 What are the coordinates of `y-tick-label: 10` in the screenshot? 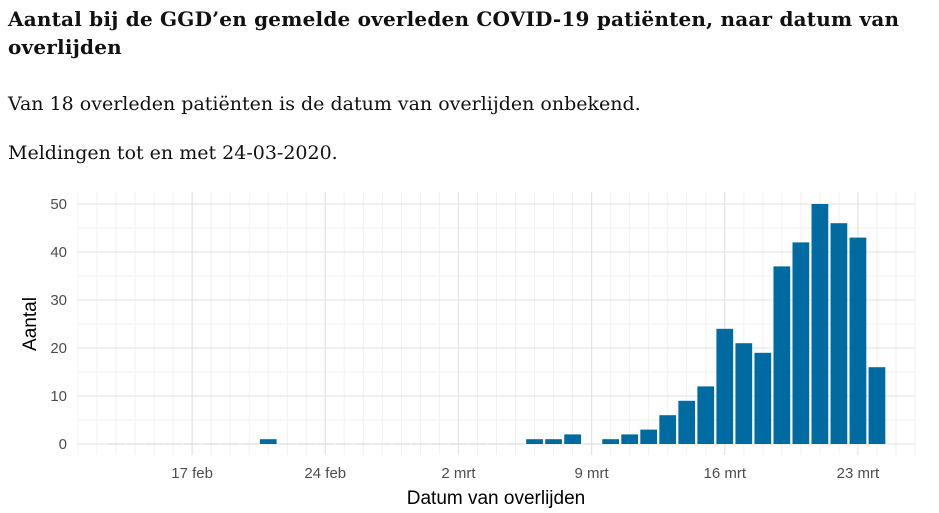 It's located at (58, 396).